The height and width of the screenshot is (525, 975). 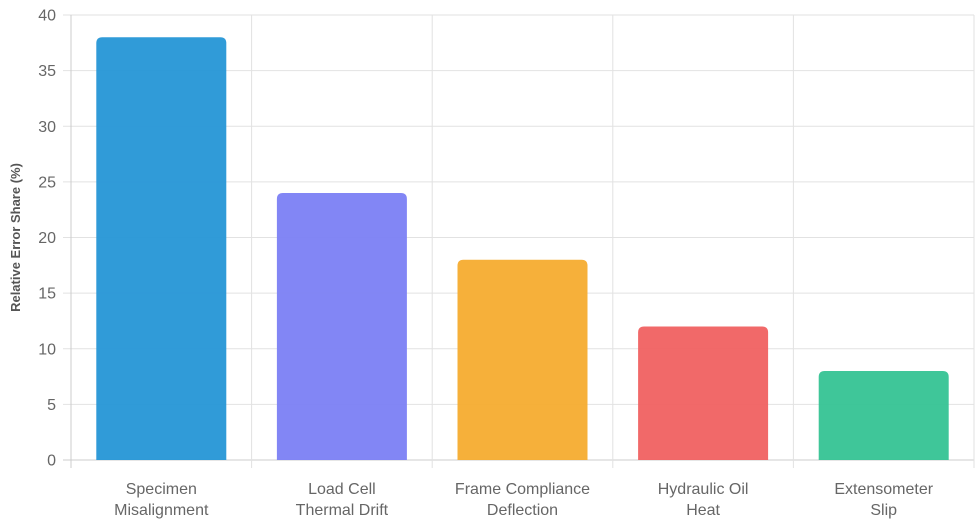 What do you see at coordinates (51, 461) in the screenshot?
I see `y-tick-label: 0` at bounding box center [51, 461].